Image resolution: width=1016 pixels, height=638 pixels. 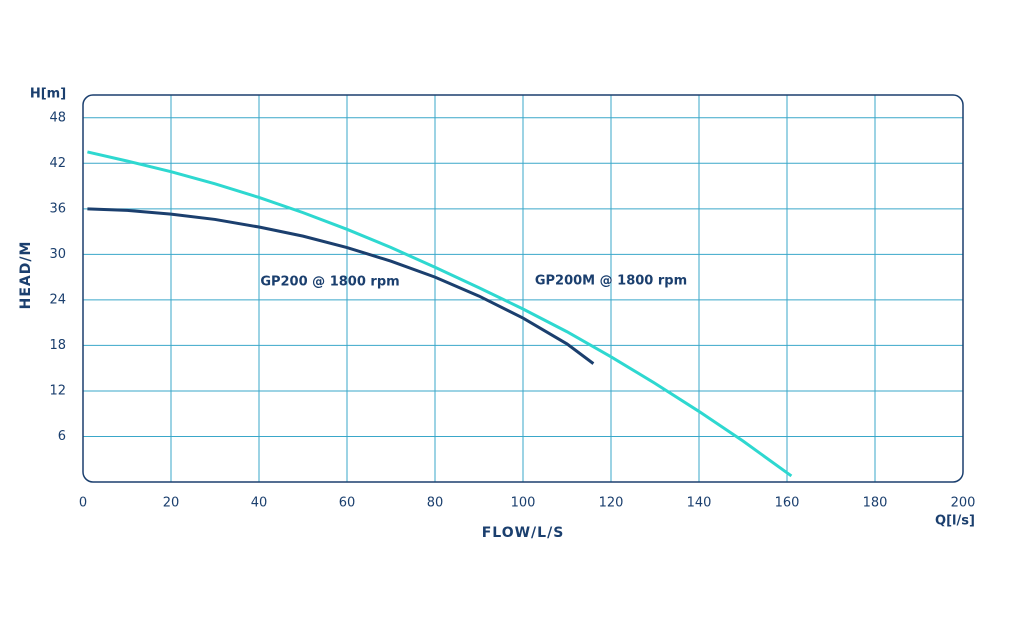 I want to click on y-tick-label: 24, so click(x=57, y=299).